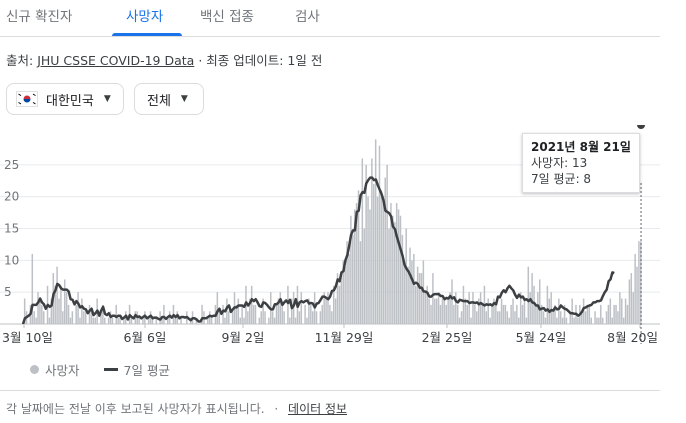  What do you see at coordinates (116, 60) in the screenshot?
I see `source-link: JHU CSSE COVID-19 Data` at bounding box center [116, 60].